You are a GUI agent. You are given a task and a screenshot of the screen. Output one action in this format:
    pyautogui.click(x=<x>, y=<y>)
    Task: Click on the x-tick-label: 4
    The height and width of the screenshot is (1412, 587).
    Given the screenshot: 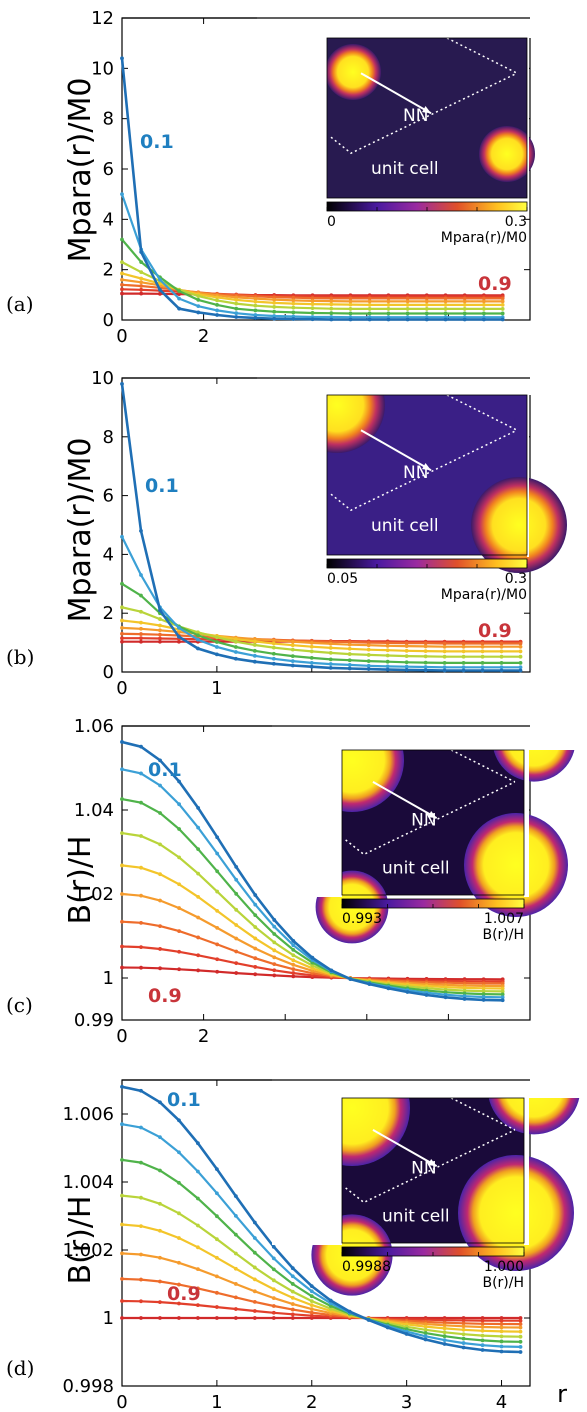 What is the action you would take?
    pyautogui.click(x=501, y=1402)
    